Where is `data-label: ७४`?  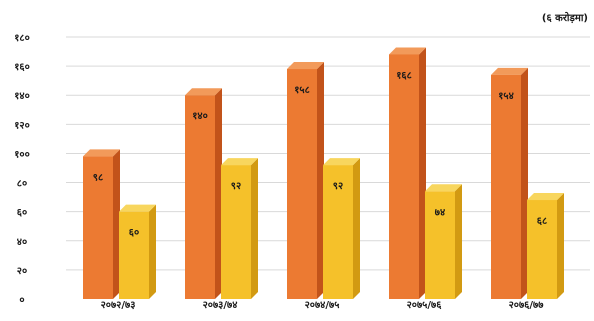
data-label: ७४ is located at coordinates (440, 212).